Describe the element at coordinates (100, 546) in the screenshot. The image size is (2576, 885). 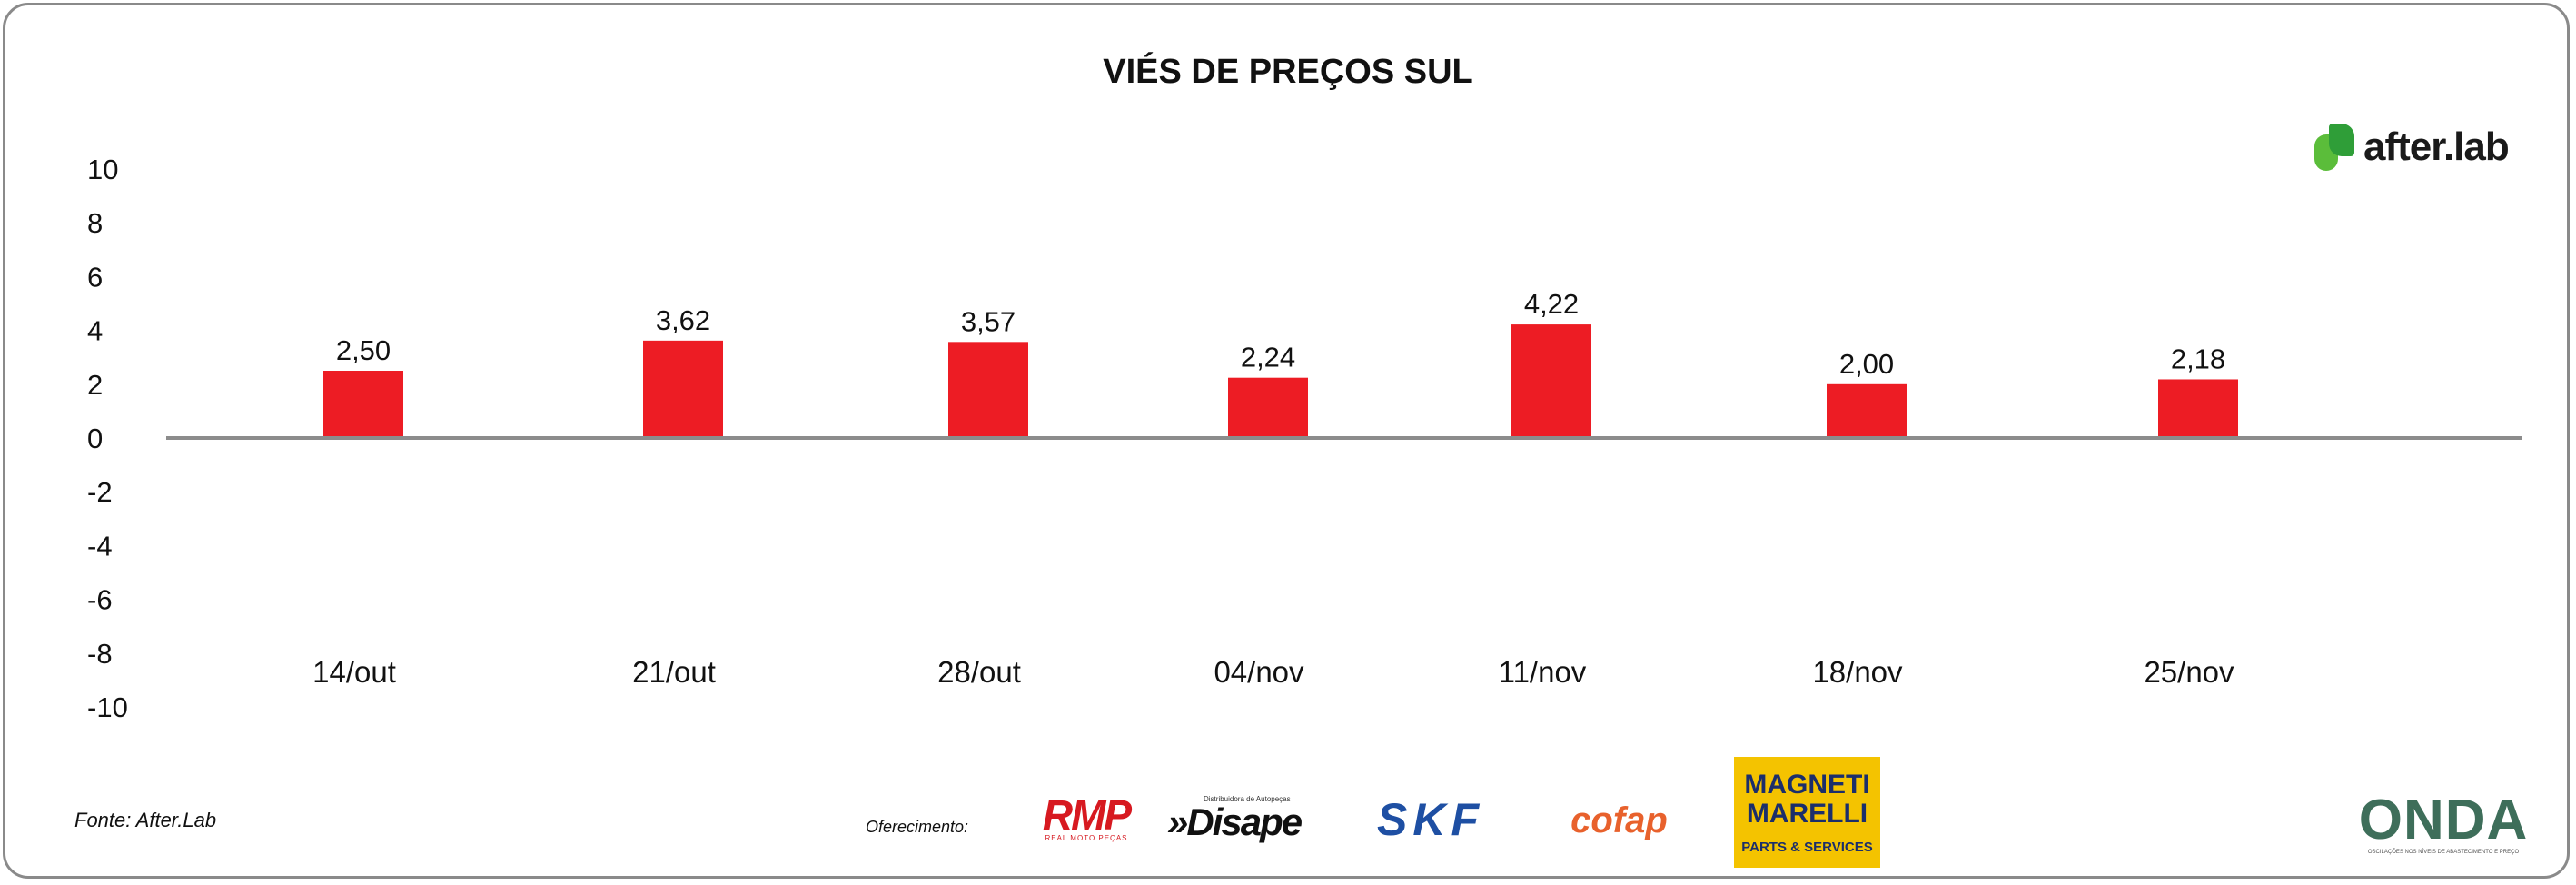
I see `y-tick-label: -4` at that location.